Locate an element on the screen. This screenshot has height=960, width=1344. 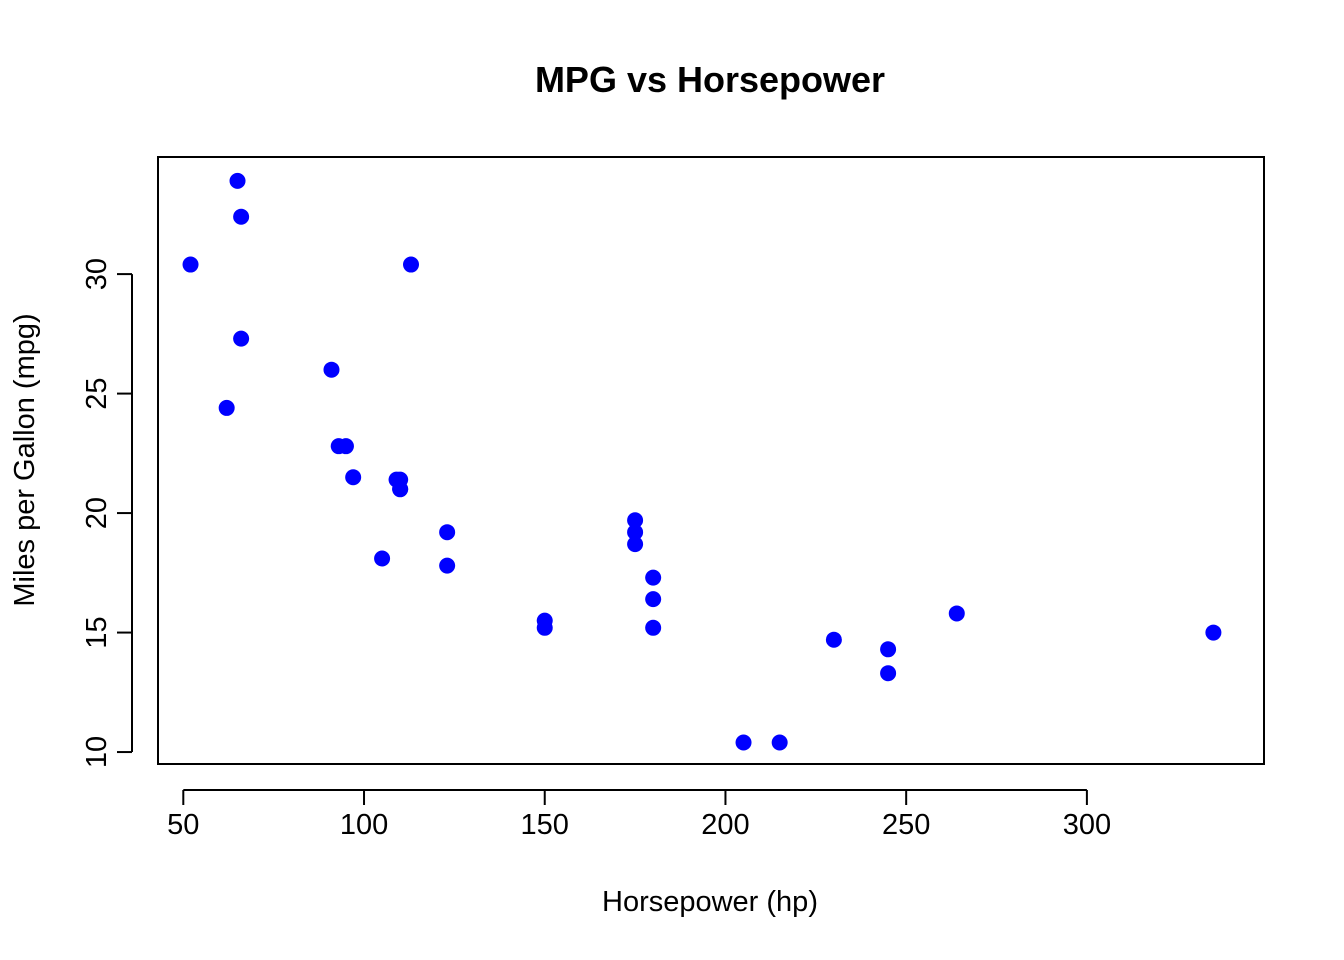
x-axis: 50 100 150 200 250 300 is located at coordinates (639, 815).